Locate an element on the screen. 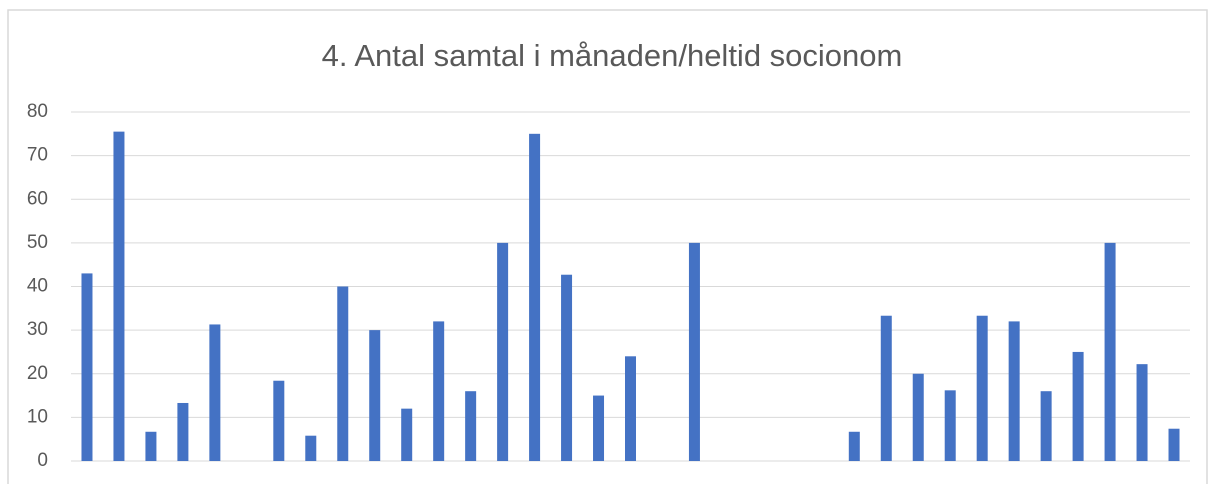  y-tick-label: 80 is located at coordinates (37, 111).